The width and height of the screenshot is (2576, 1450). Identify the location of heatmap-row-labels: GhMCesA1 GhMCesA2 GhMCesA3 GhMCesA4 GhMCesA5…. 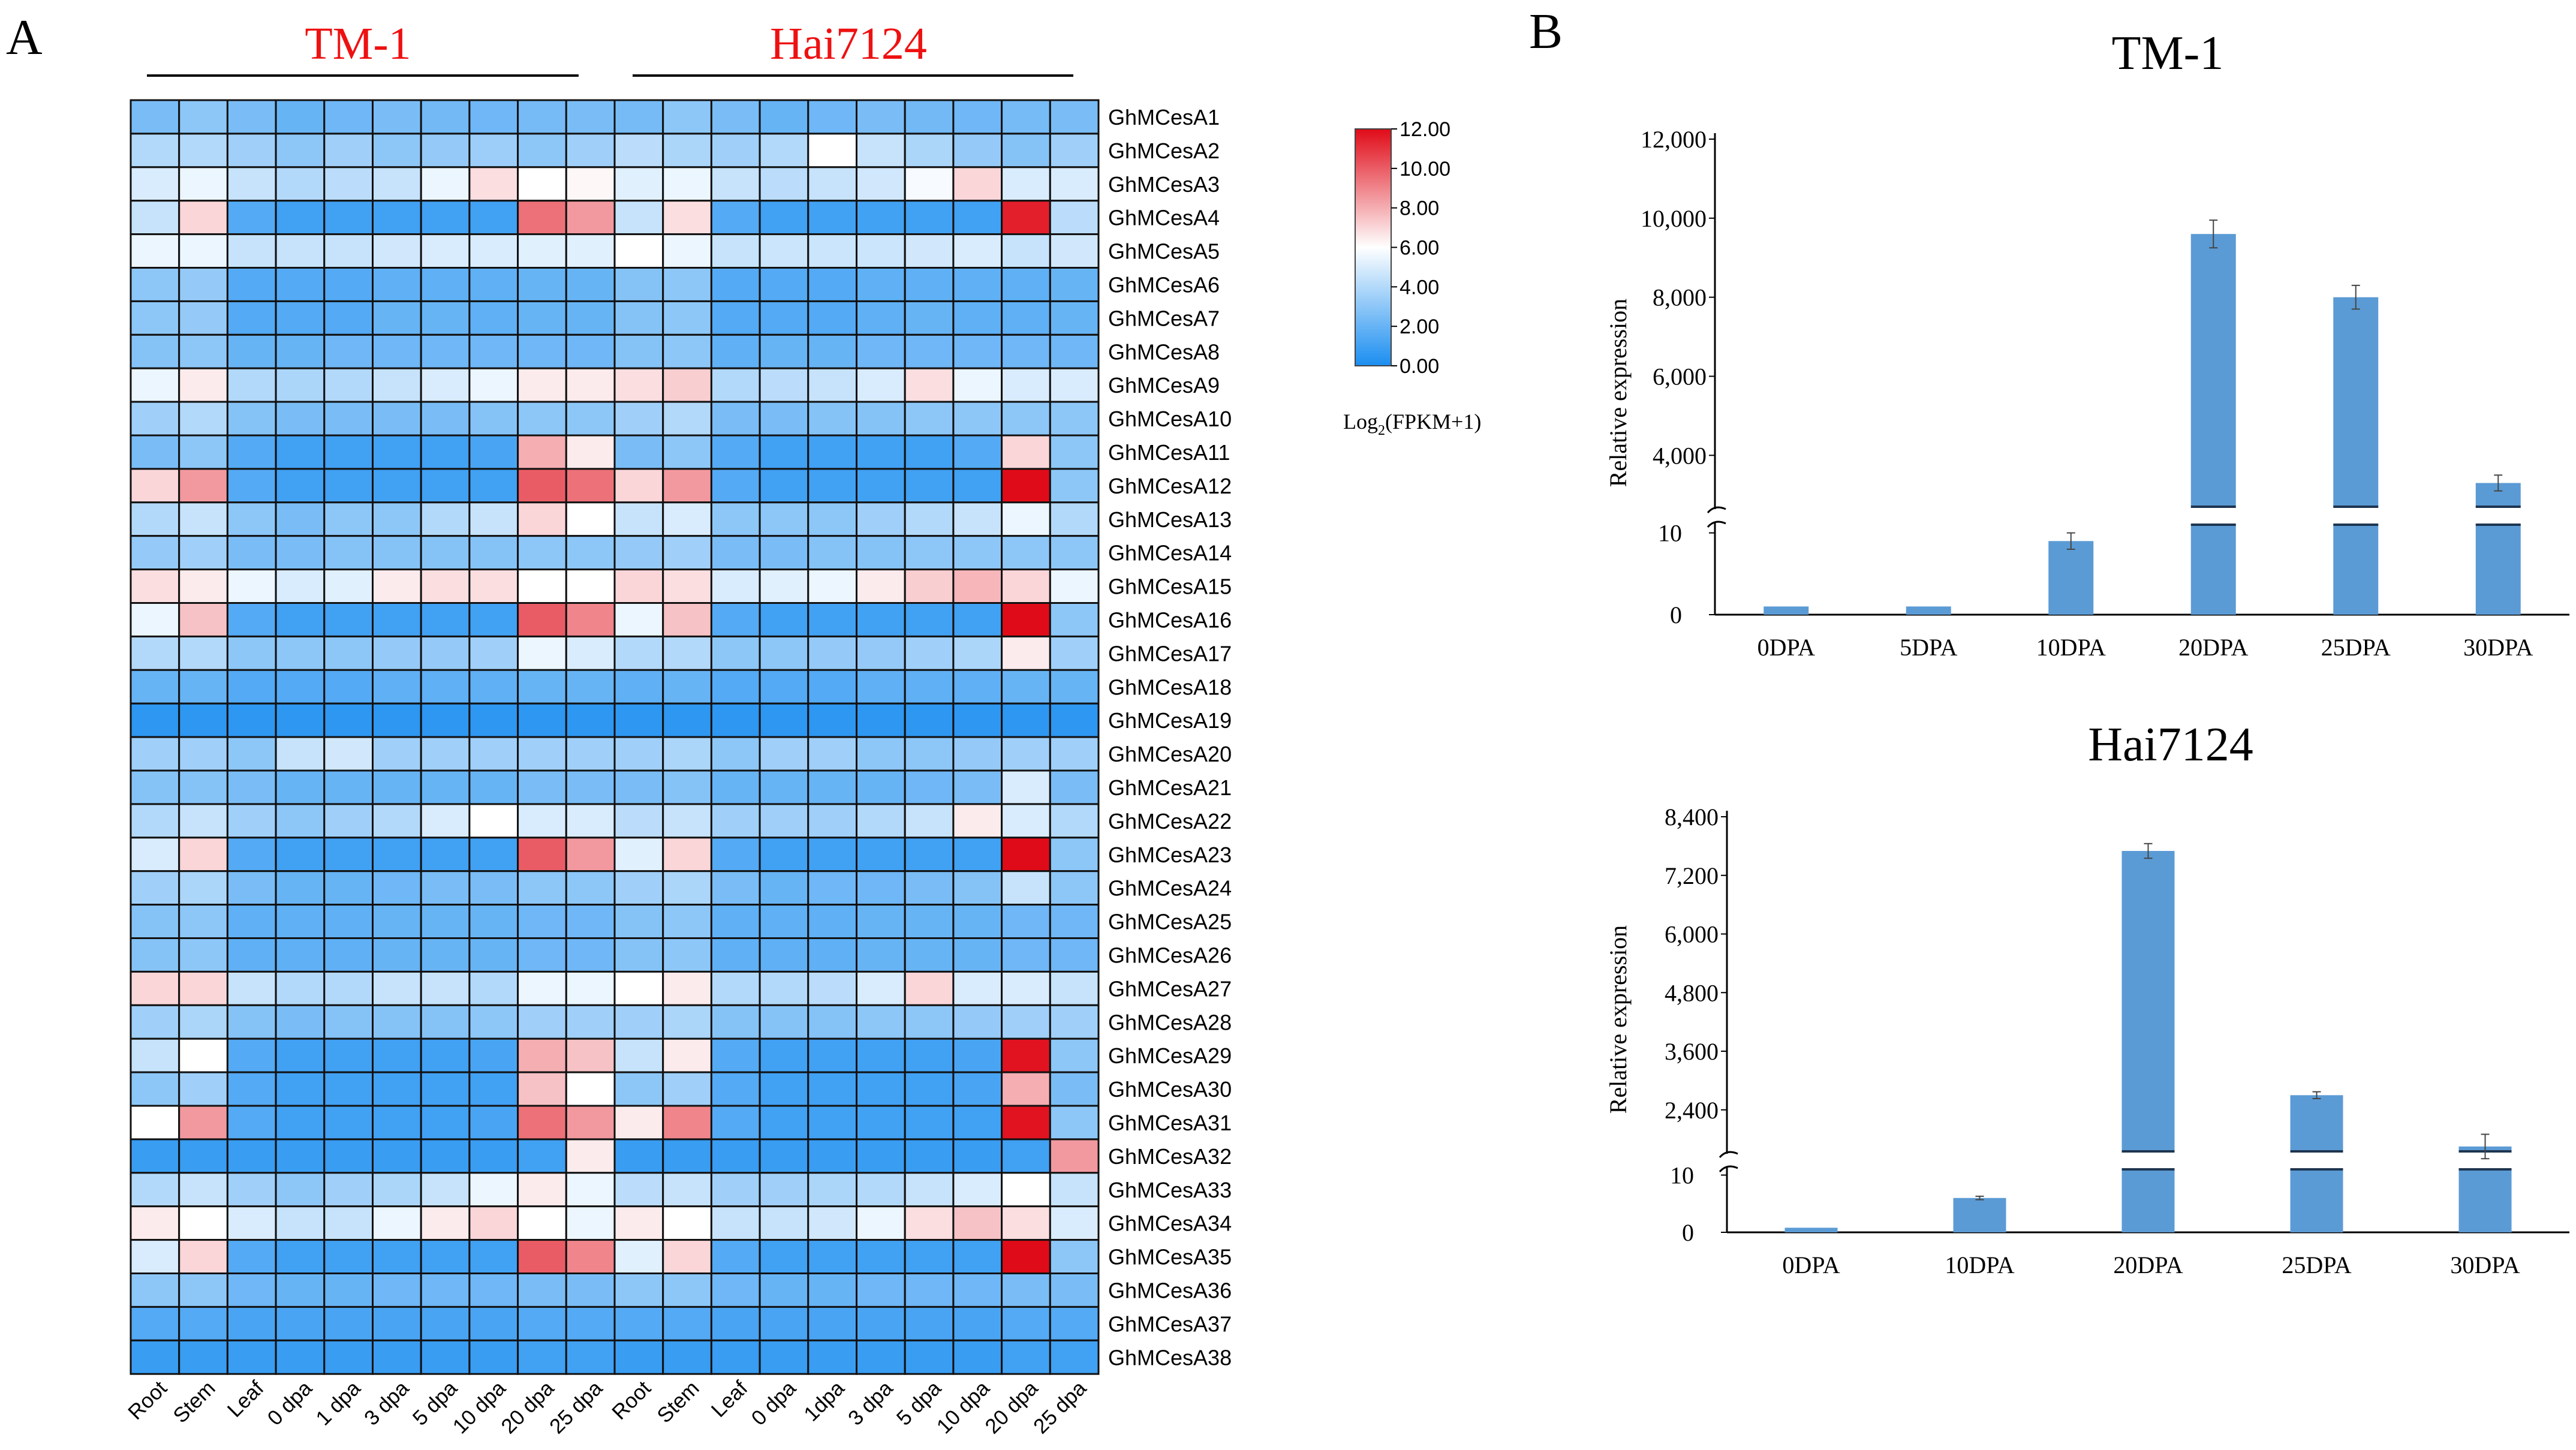
(1170, 737).